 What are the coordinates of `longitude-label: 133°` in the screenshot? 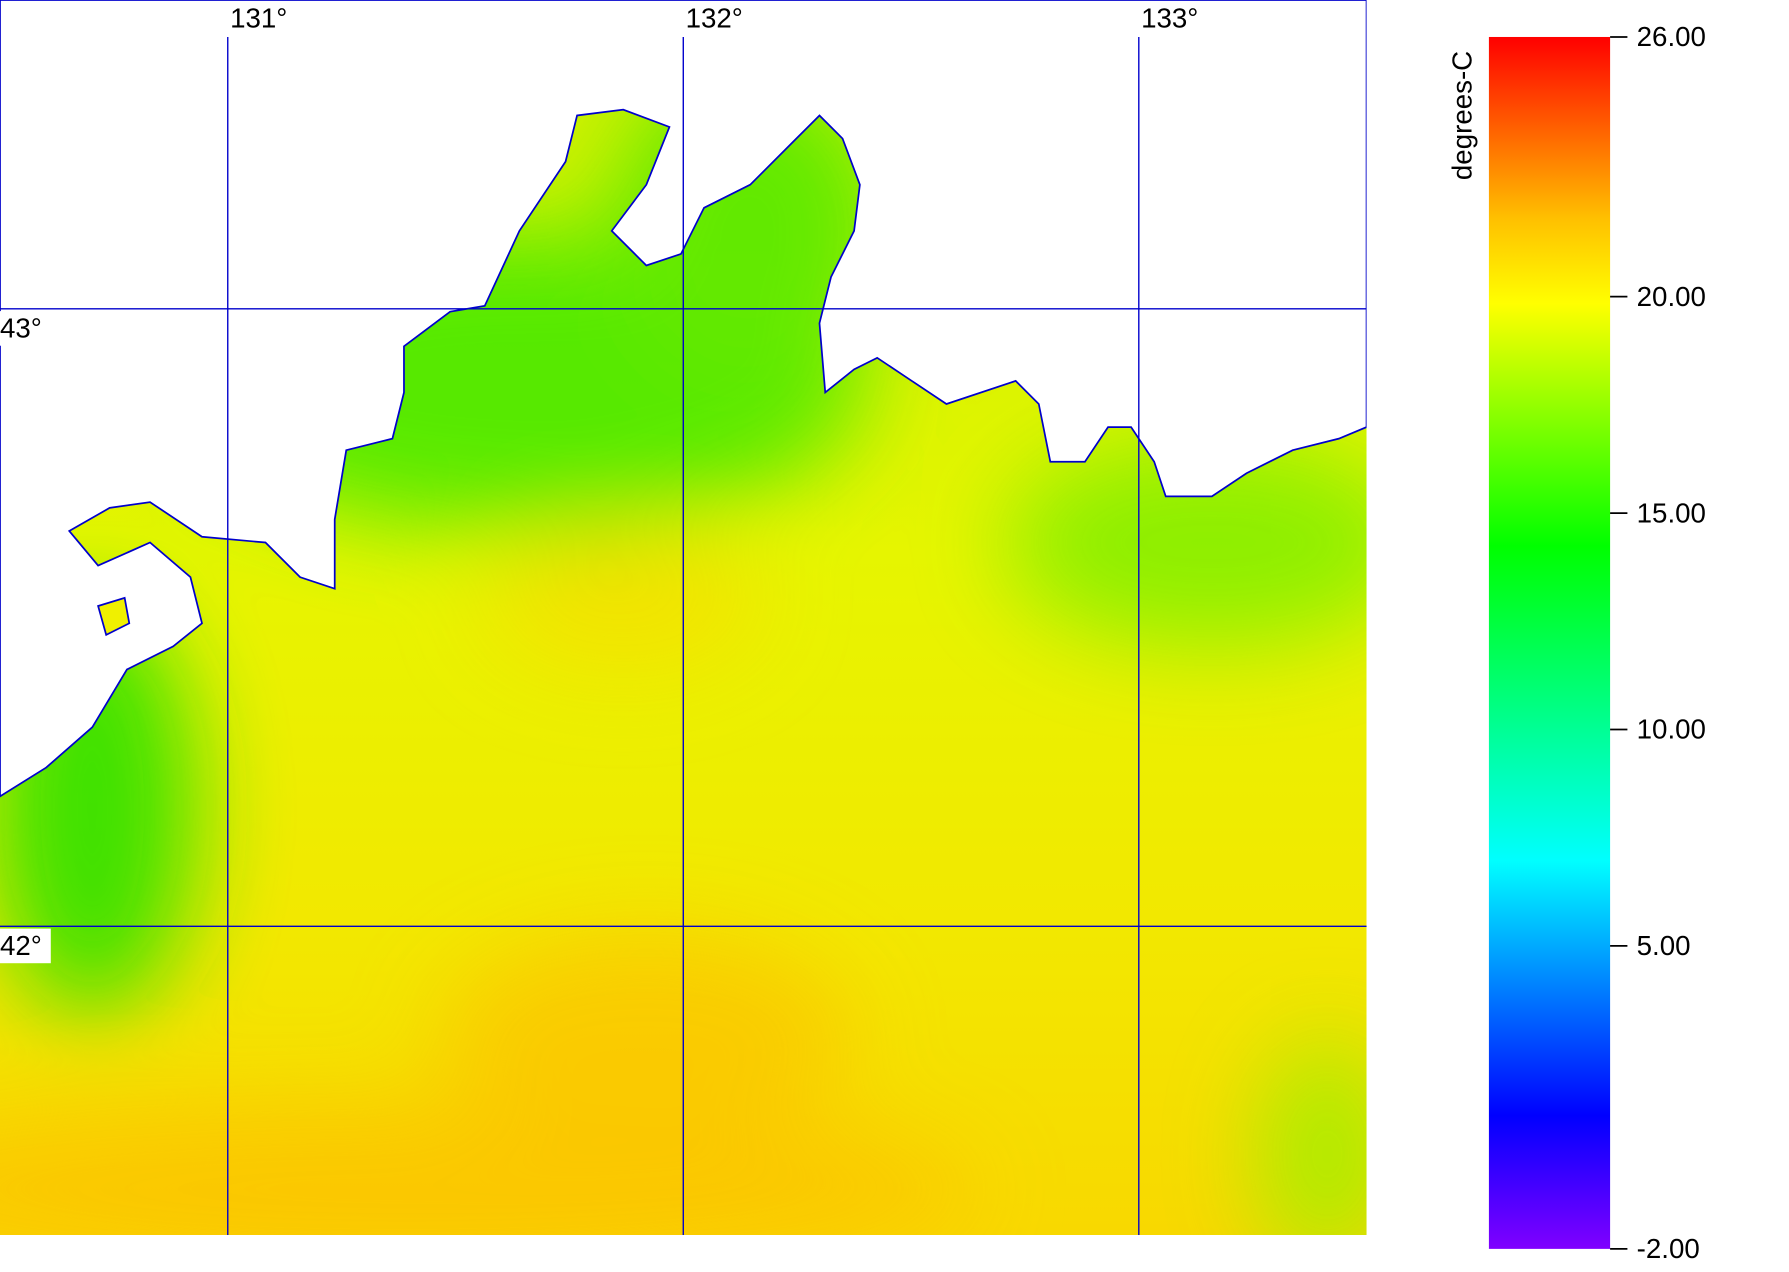 It's located at (1169, 18).